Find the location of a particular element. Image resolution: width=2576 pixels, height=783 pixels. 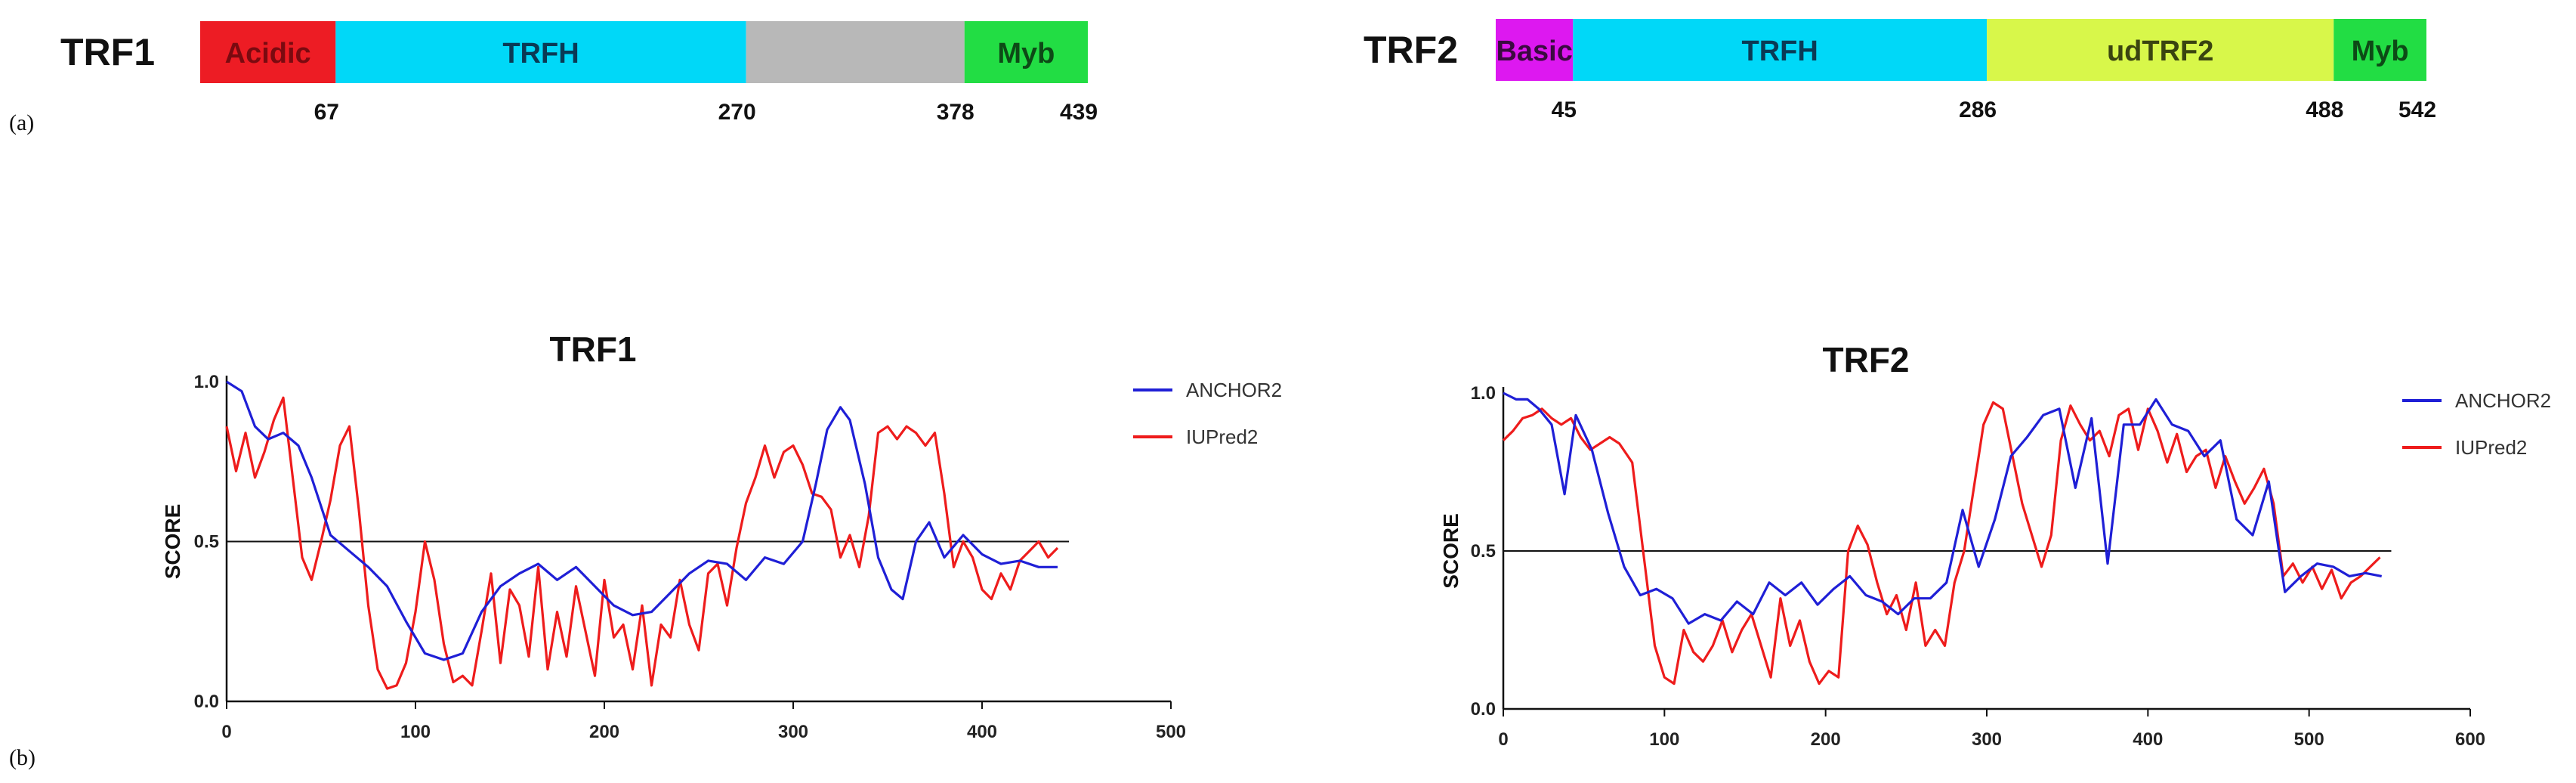

chart-title: TRF2 is located at coordinates (1866, 359).